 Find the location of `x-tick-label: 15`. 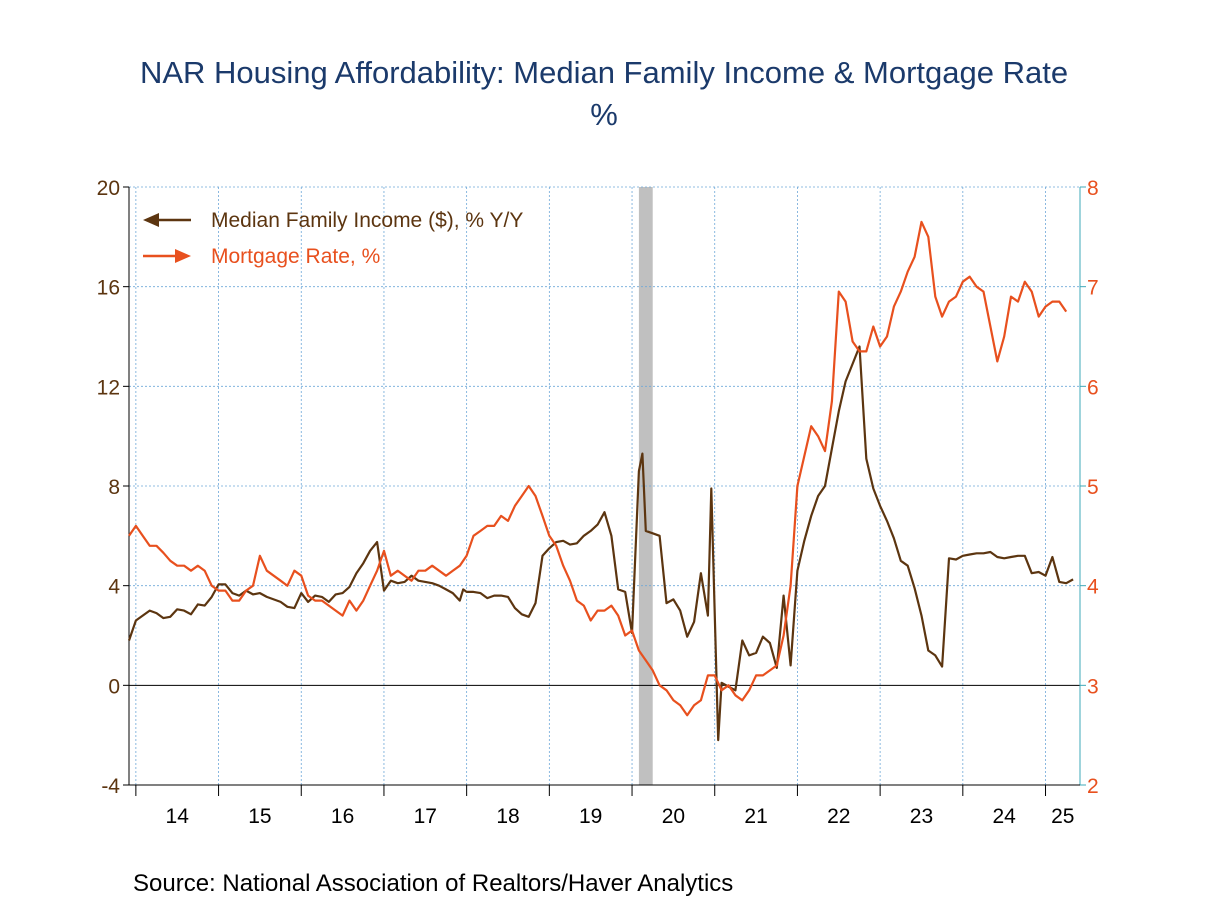

x-tick-label: 15 is located at coordinates (259, 816).